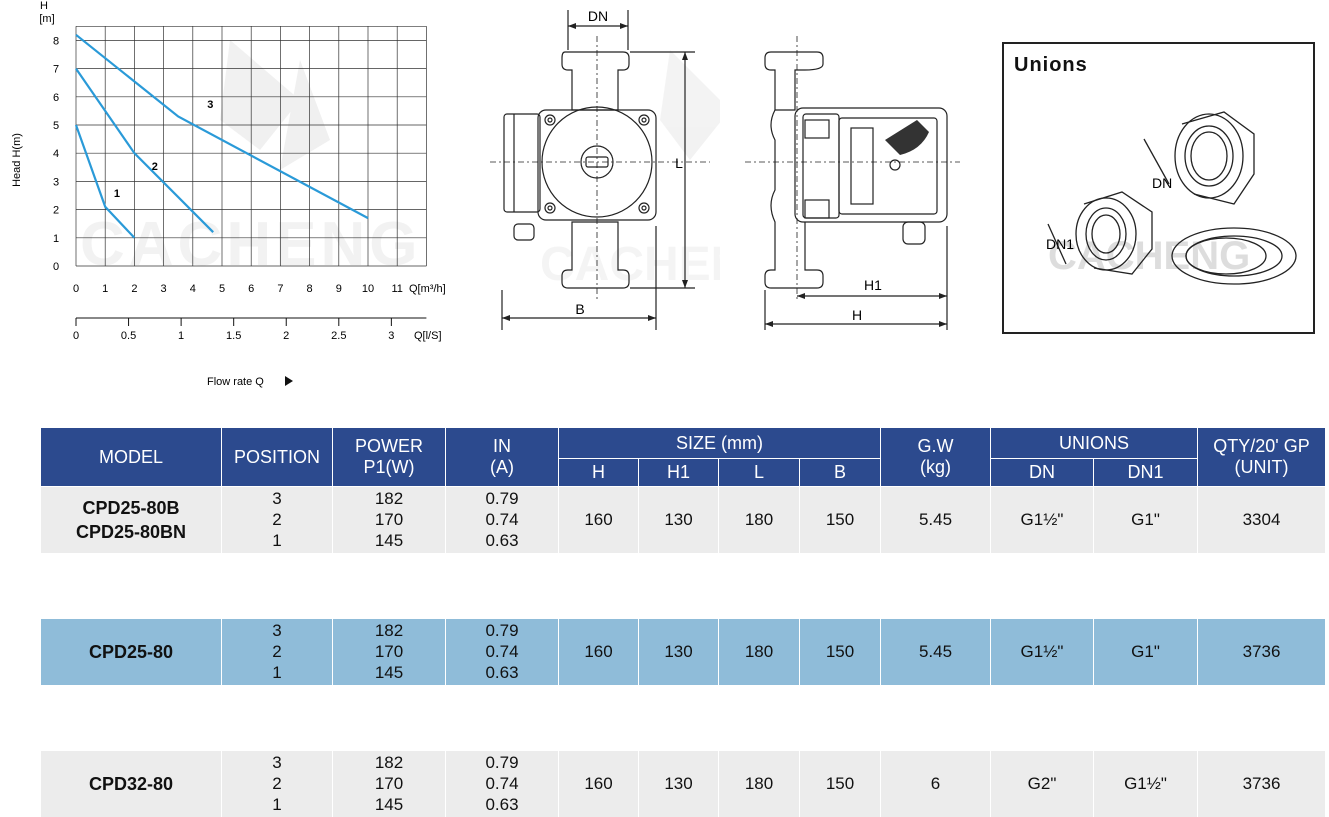 The image size is (1329, 817). I want to click on x-axis-unit-ls: Q[l/S], so click(428, 336).